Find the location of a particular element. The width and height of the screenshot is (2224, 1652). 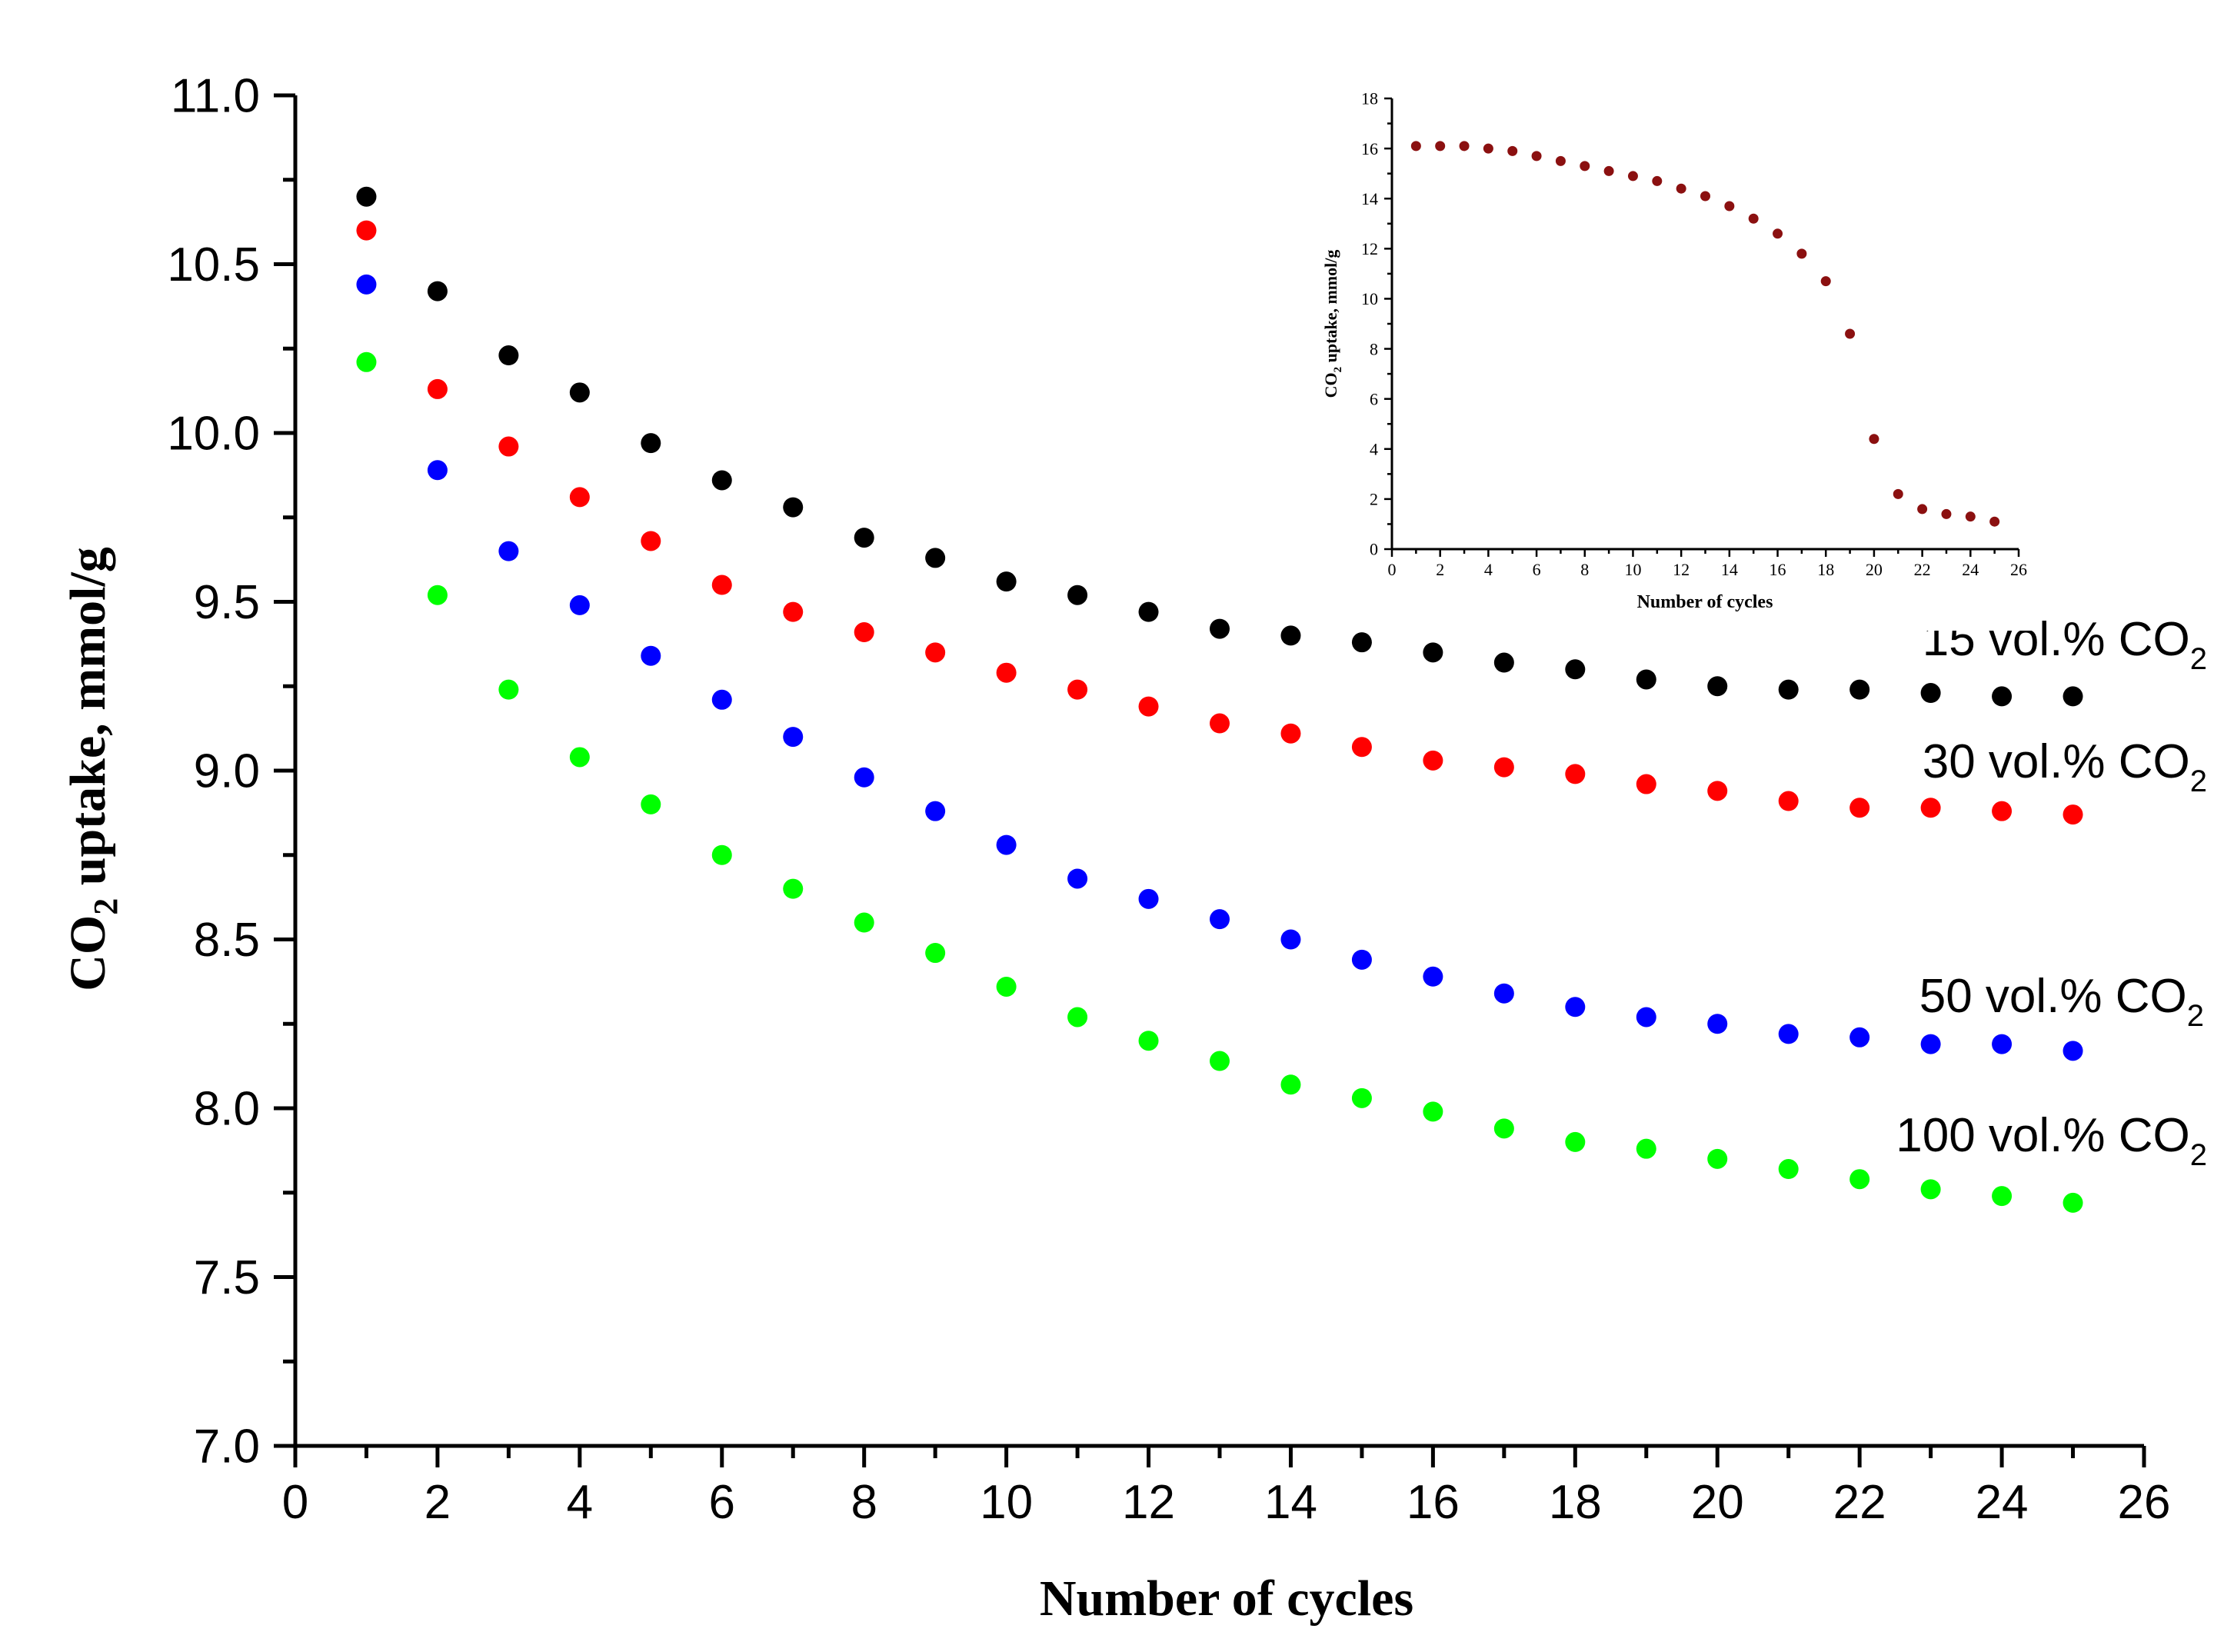

main-x-tick-label: 14 is located at coordinates (1290, 1503).